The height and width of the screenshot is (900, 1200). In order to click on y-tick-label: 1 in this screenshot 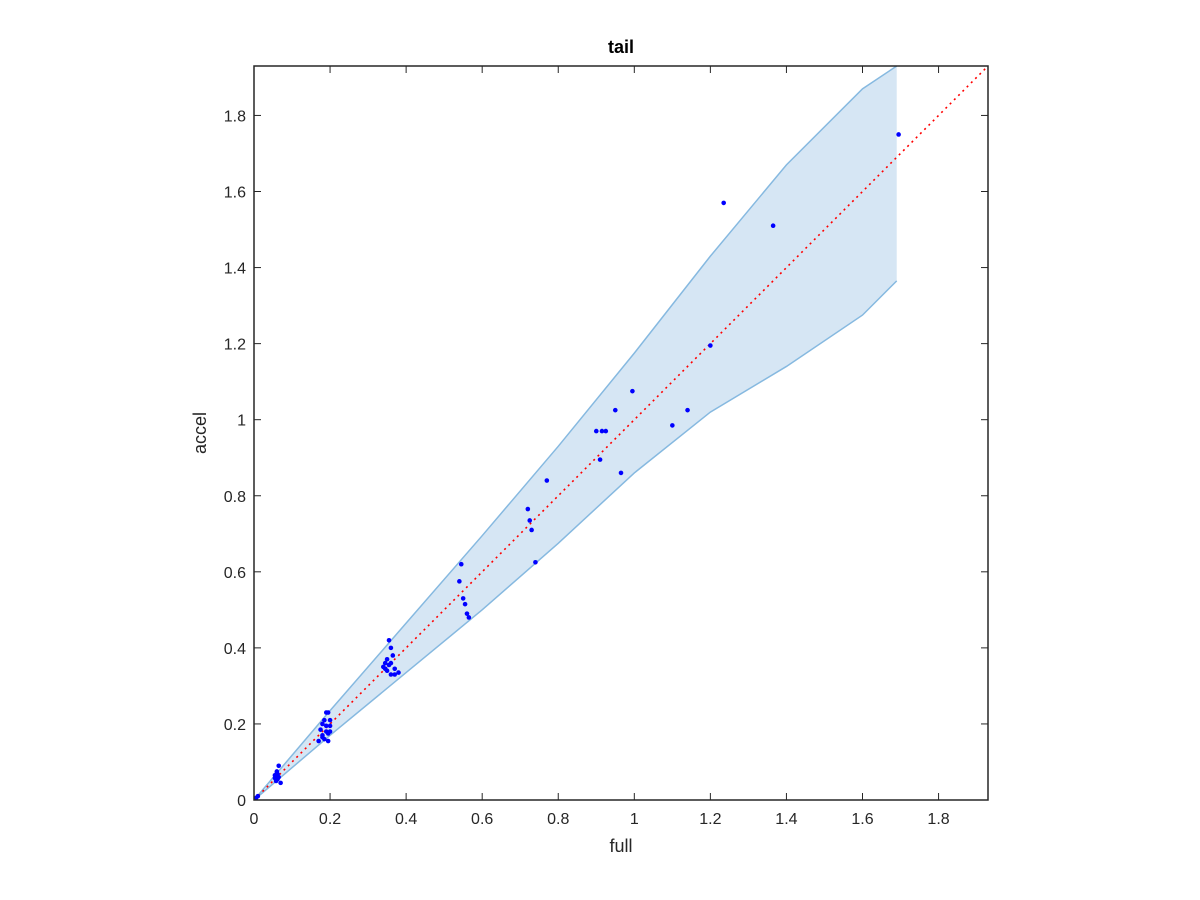, I will do `click(241, 421)`.